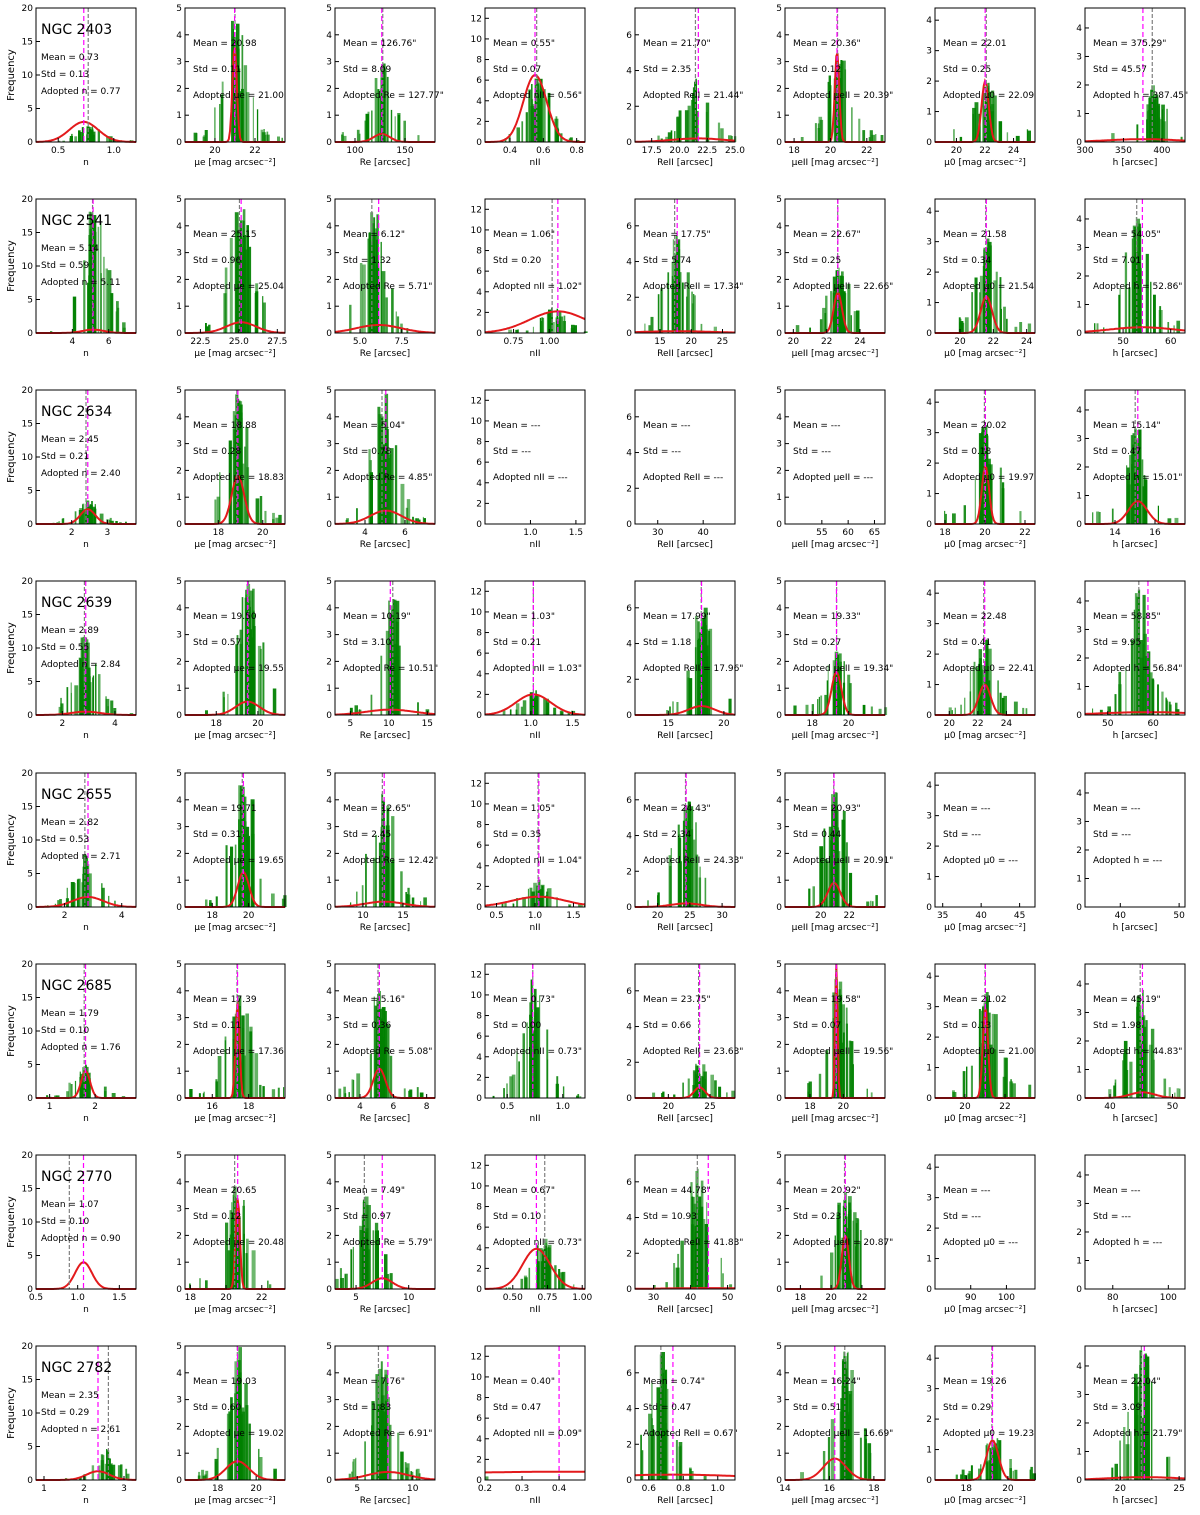 This screenshot has height=1515, width=1200. What do you see at coordinates (693, 861) in the screenshot?
I see `stat-adopted: Adopted ReII = 24.33"` at bounding box center [693, 861].